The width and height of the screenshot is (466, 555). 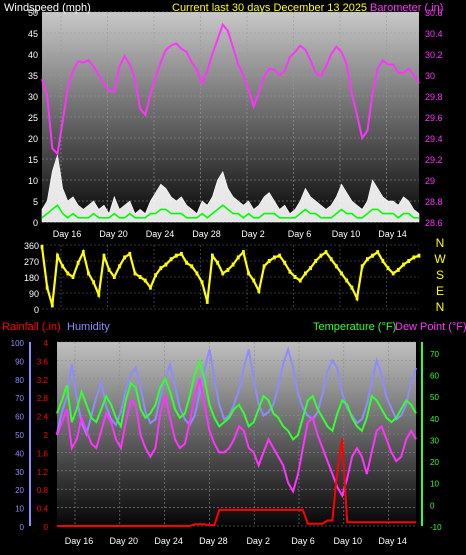 What do you see at coordinates (434, 202) in the screenshot?
I see `barometer-tick-label: 28.8` at bounding box center [434, 202].